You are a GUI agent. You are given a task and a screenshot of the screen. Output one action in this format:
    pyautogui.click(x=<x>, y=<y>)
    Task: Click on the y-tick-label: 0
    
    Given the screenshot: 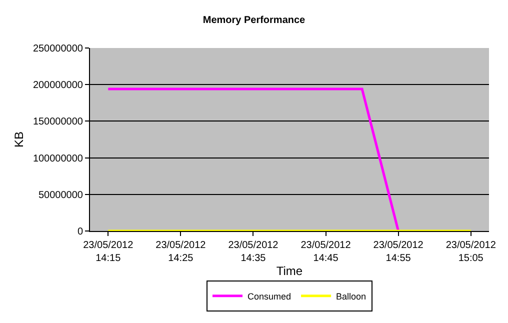 What is the action you would take?
    pyautogui.click(x=80, y=232)
    